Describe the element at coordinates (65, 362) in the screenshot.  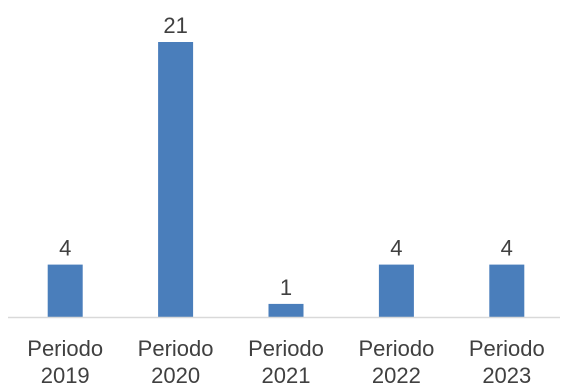
I see `x-tick-label: Periodo 2019` at that location.